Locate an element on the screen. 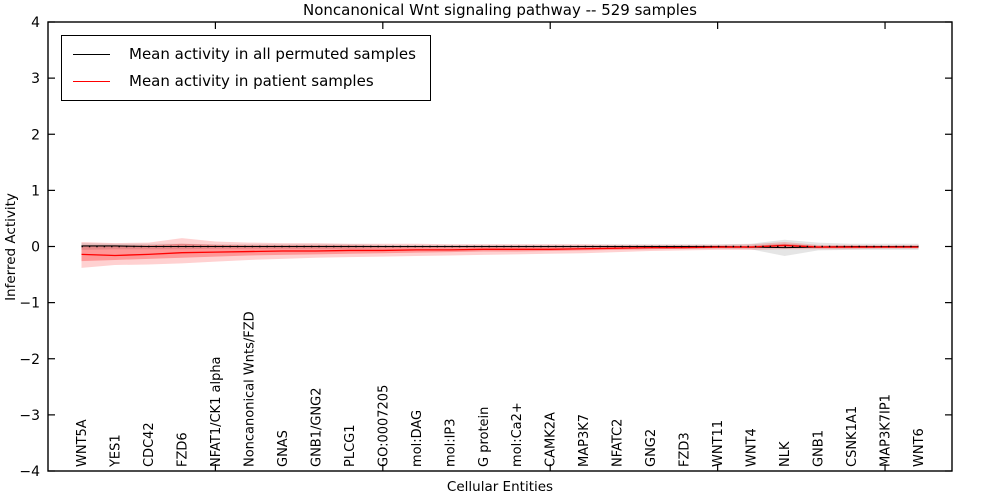 The width and height of the screenshot is (1000, 500). legend-label-permuted: Mean activity in all permuted samples is located at coordinates (272, 54).